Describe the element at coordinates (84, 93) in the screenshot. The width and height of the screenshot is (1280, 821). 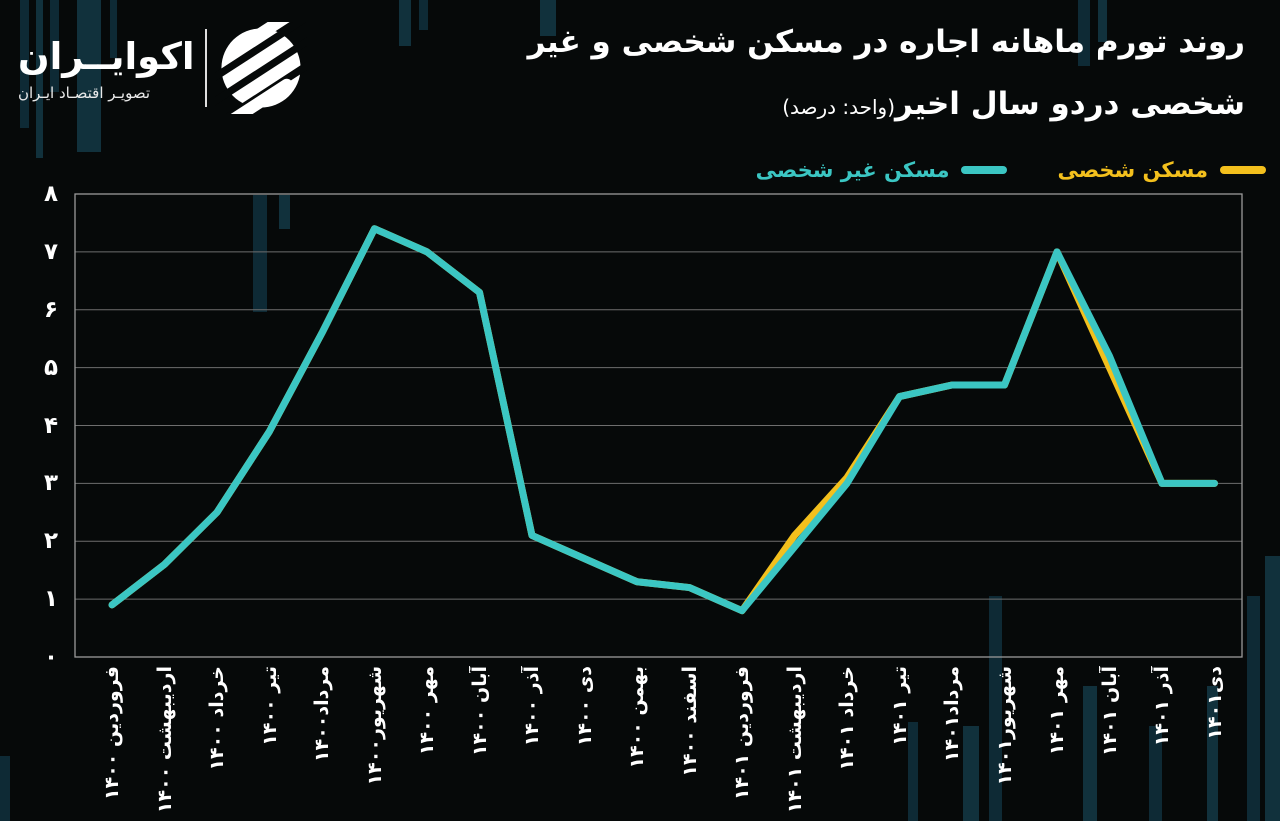
I see `brand-tagline: تصویـر اقتصـاد ایـران` at that location.